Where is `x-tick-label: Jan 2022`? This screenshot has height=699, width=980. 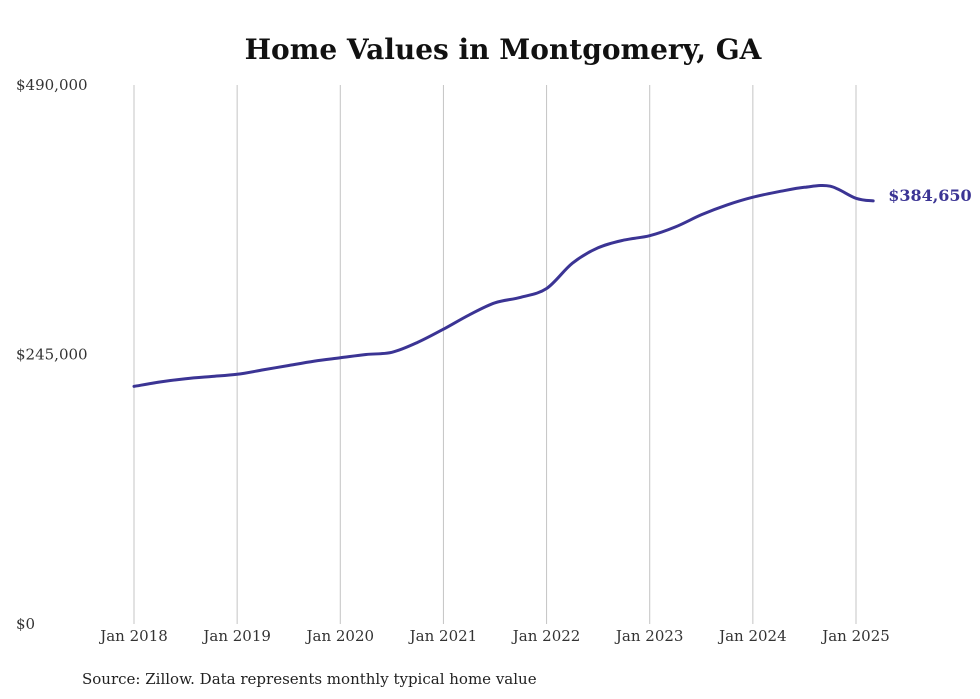 x-tick-label: Jan 2022 is located at coordinates (546, 636).